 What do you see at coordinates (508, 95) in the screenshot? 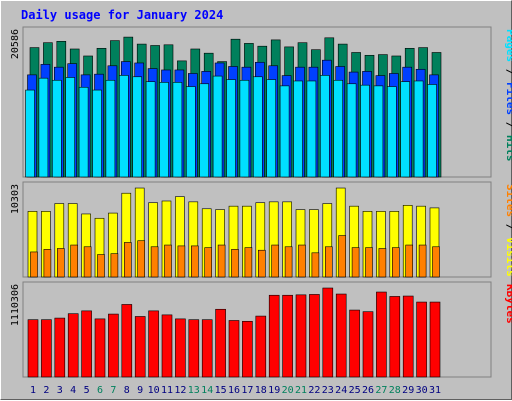
I see `legend-0: Pages / Files / Hits` at bounding box center [508, 95].